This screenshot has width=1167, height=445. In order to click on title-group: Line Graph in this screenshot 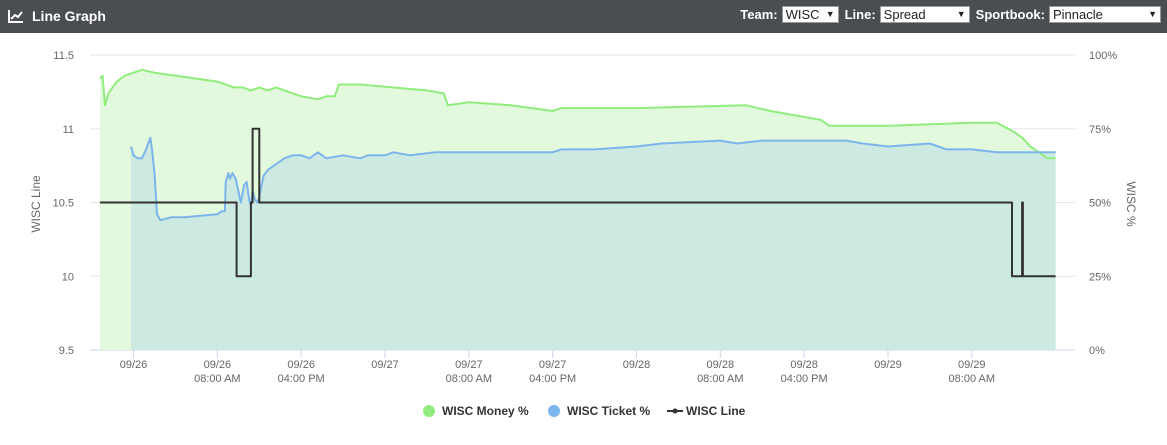, I will do `click(57, 16)`.